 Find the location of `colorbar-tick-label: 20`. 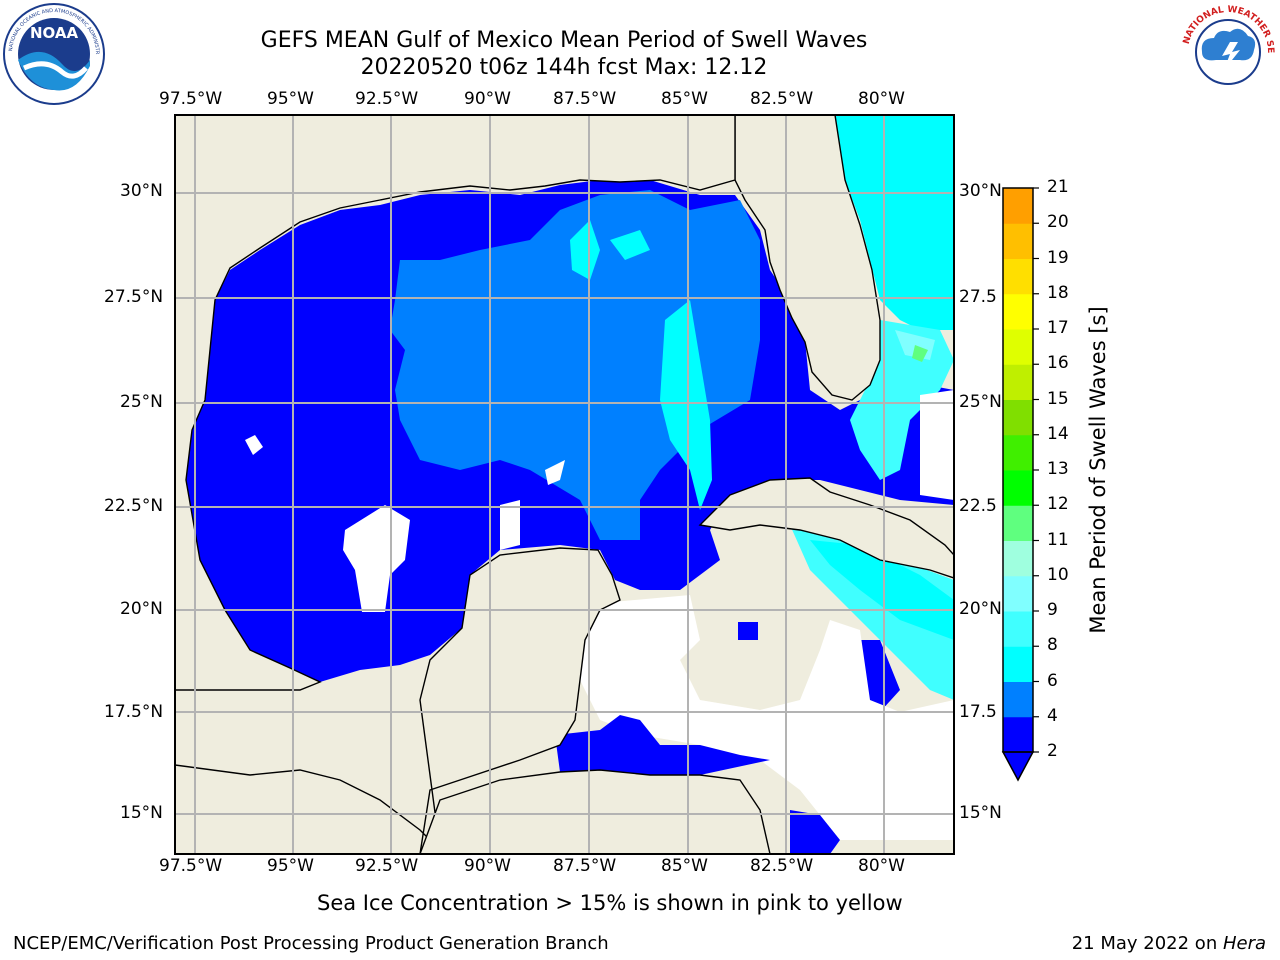

colorbar-tick-label: 20 is located at coordinates (1058, 222).